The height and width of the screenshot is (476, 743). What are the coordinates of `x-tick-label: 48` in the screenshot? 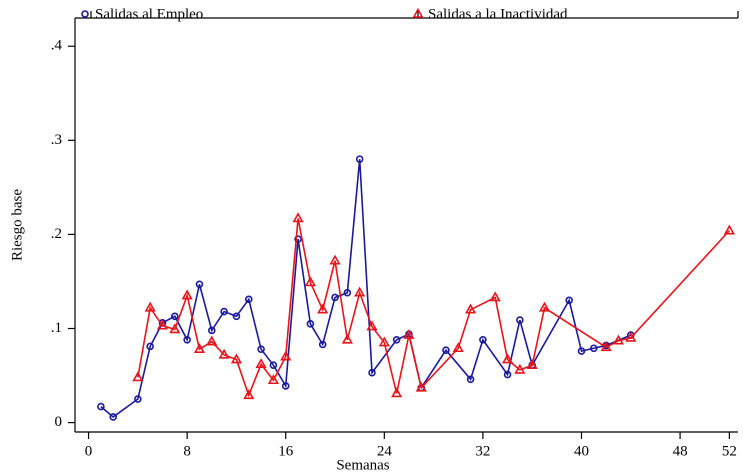 It's located at (680, 451).